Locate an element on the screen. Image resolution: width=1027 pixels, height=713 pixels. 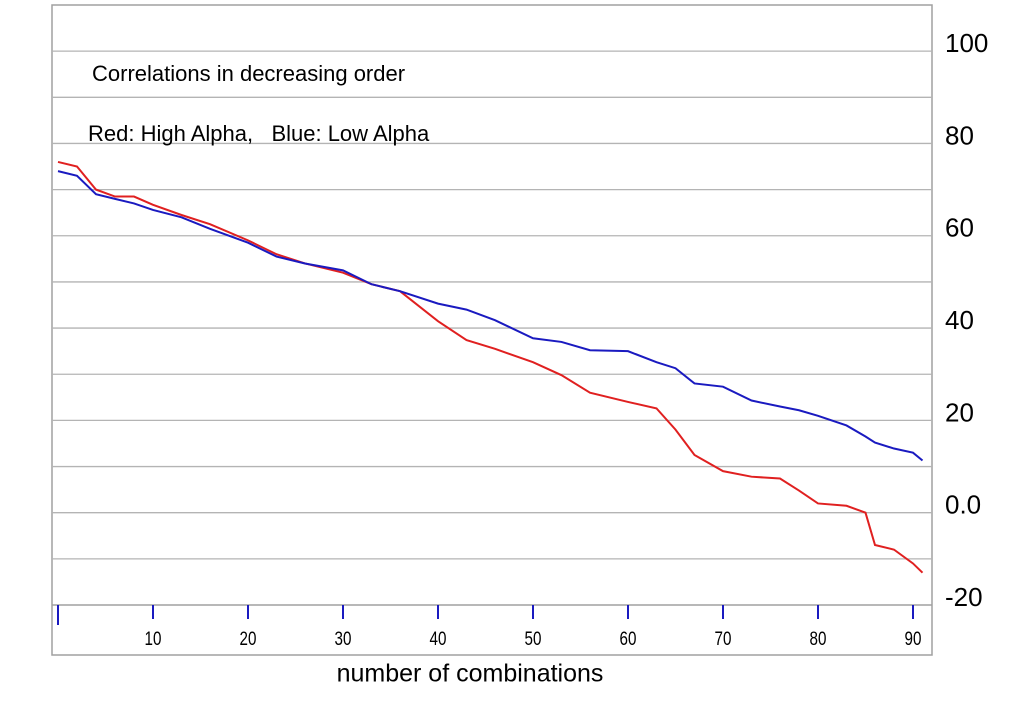
annotation: Red: High Alpha, Blue: Low Alpha is located at coordinates (259, 133).